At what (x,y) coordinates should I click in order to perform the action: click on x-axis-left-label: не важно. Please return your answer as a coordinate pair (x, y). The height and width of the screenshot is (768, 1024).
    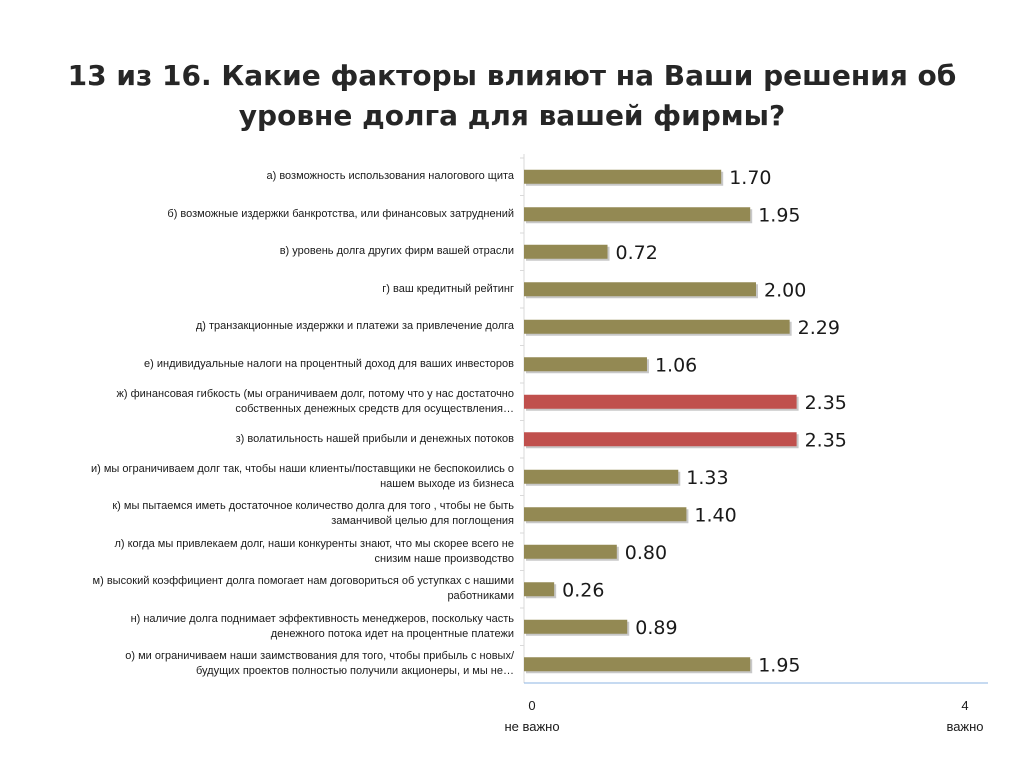
    Looking at the image, I should click on (532, 726).